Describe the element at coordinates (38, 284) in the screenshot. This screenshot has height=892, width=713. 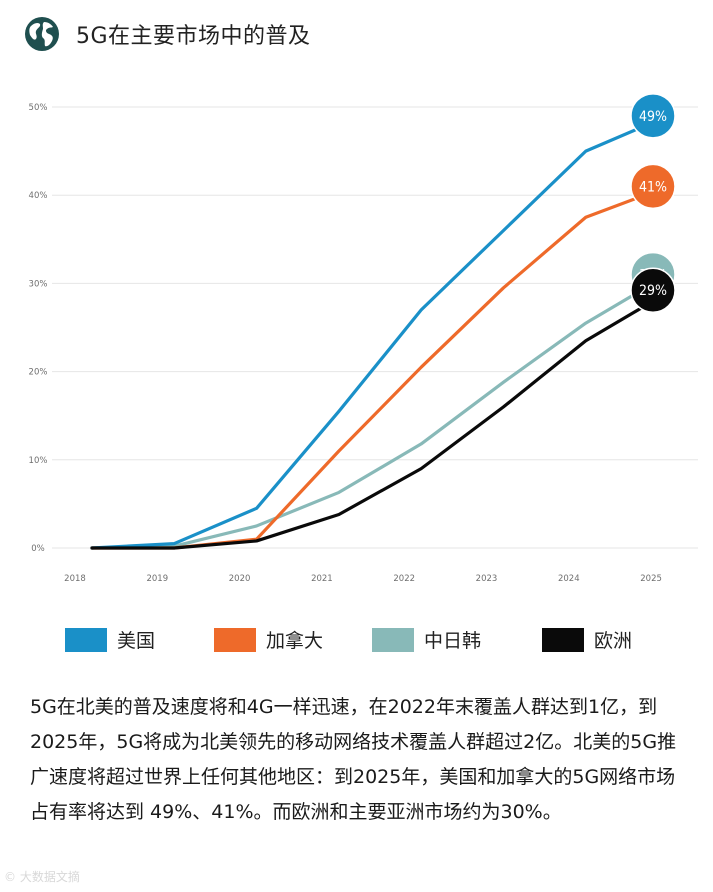
I see `y-tick-label-30: 30%` at that location.